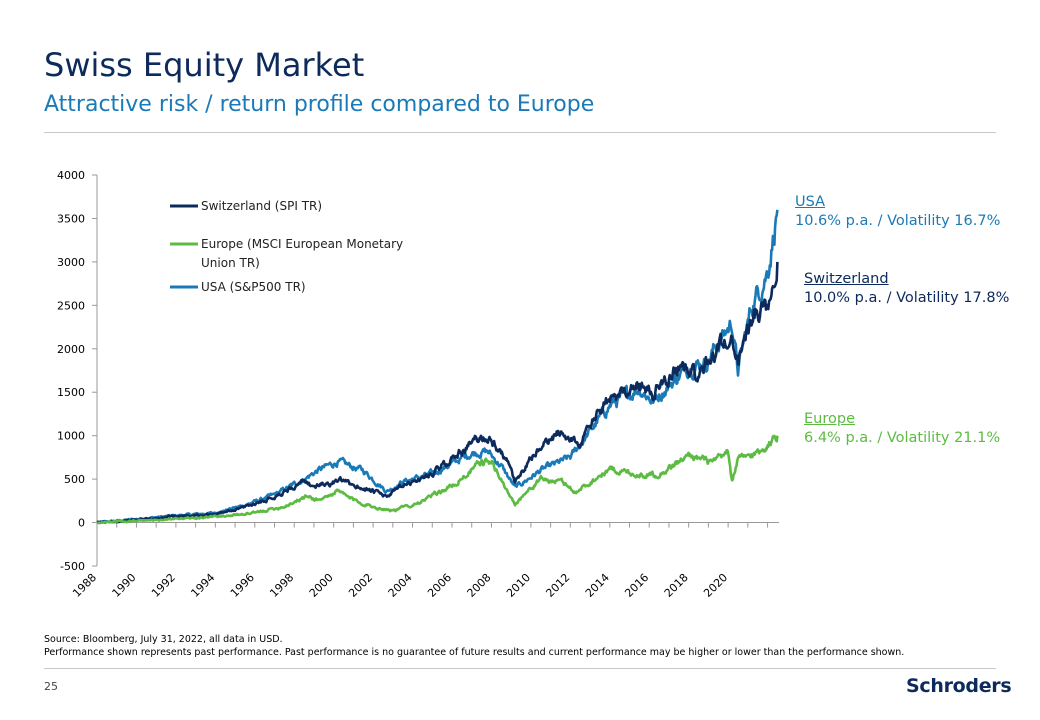 The image size is (1040, 720). Describe the element at coordinates (204, 65) in the screenshot. I see `page-title: Swiss Equity Market` at that location.